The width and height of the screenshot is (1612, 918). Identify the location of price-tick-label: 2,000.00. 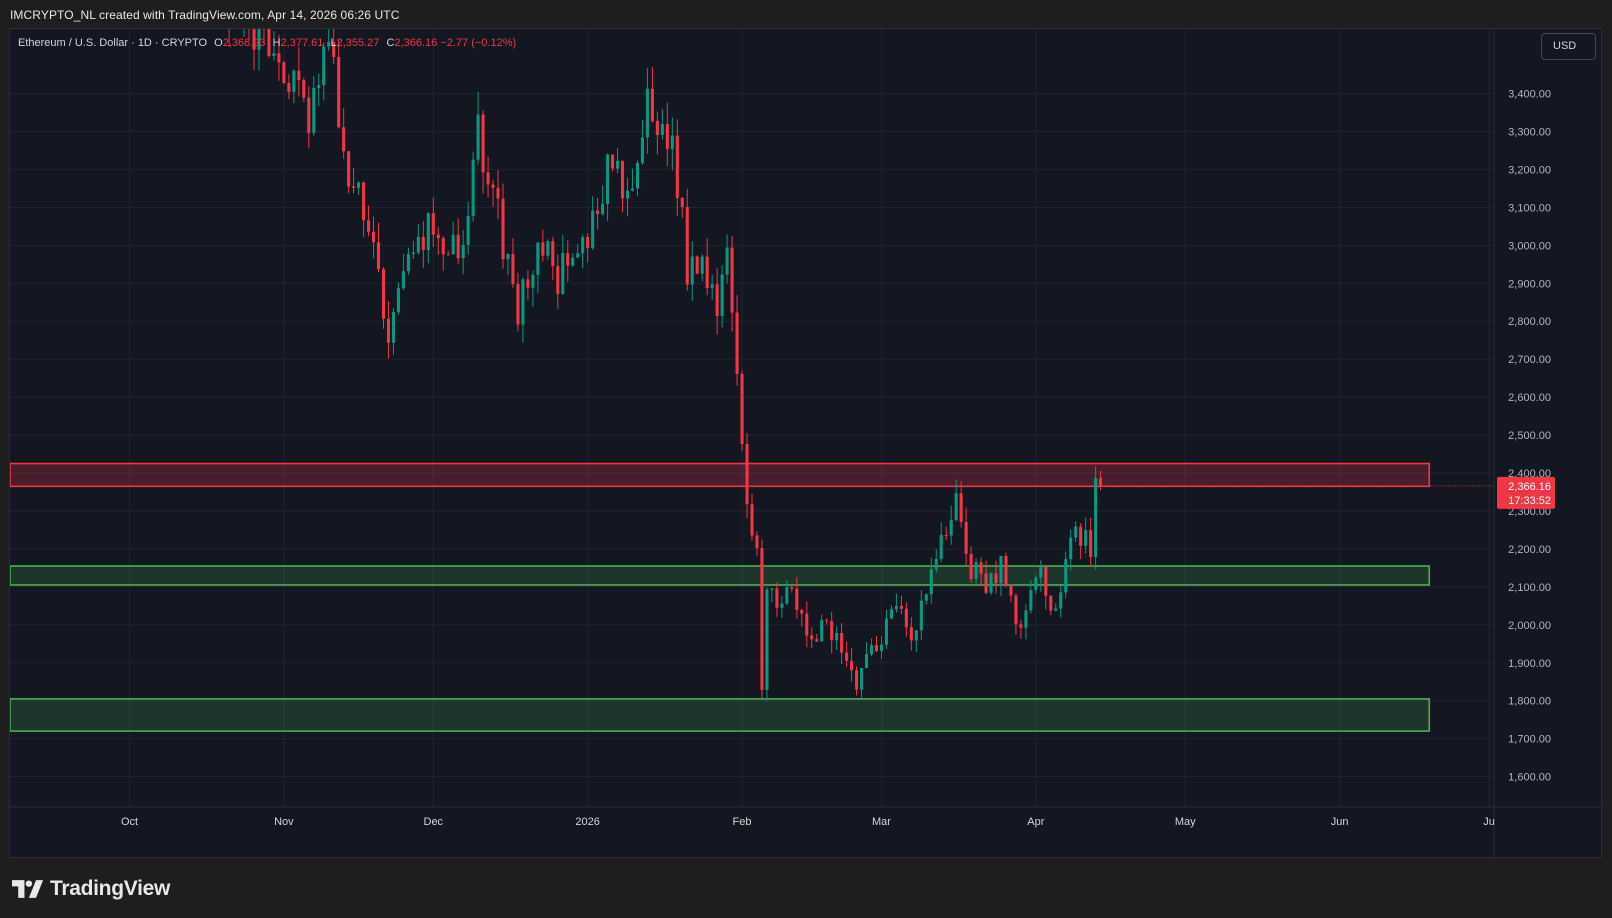
(1529, 626).